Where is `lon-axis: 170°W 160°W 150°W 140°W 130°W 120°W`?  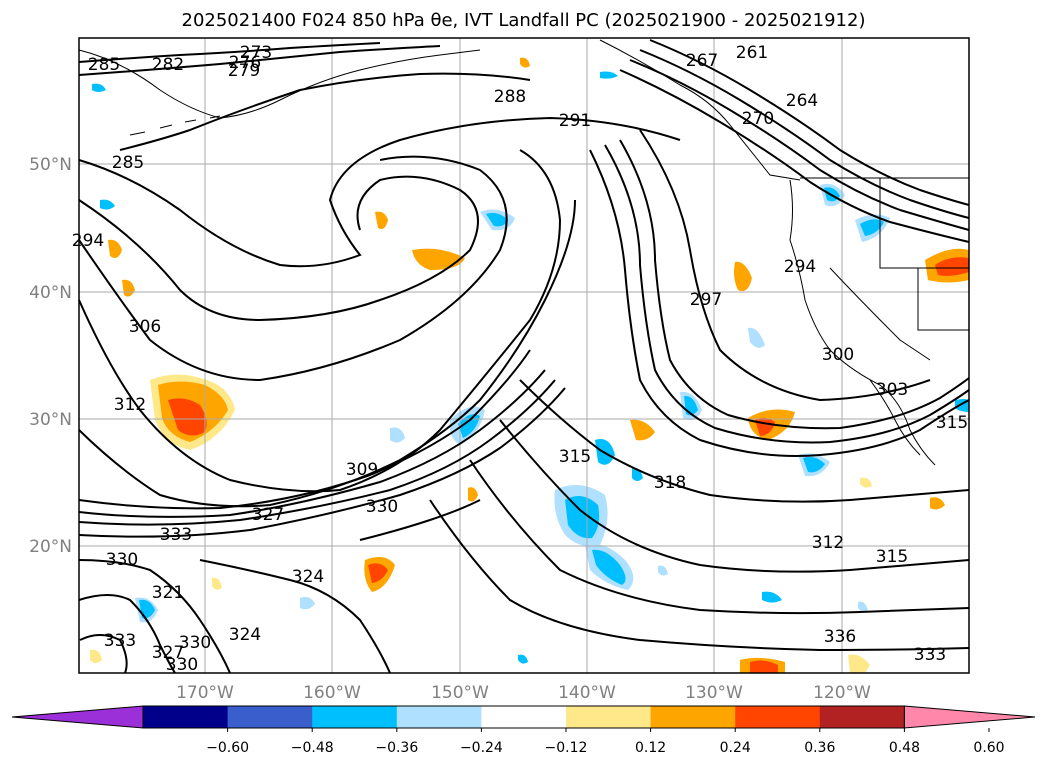 lon-axis: 170°W 160°W 150°W 140°W 130°W 120°W is located at coordinates (523, 693).